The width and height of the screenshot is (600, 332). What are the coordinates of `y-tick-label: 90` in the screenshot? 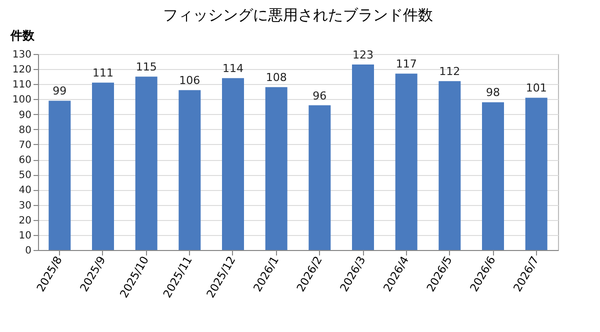 It's located at (25, 115).